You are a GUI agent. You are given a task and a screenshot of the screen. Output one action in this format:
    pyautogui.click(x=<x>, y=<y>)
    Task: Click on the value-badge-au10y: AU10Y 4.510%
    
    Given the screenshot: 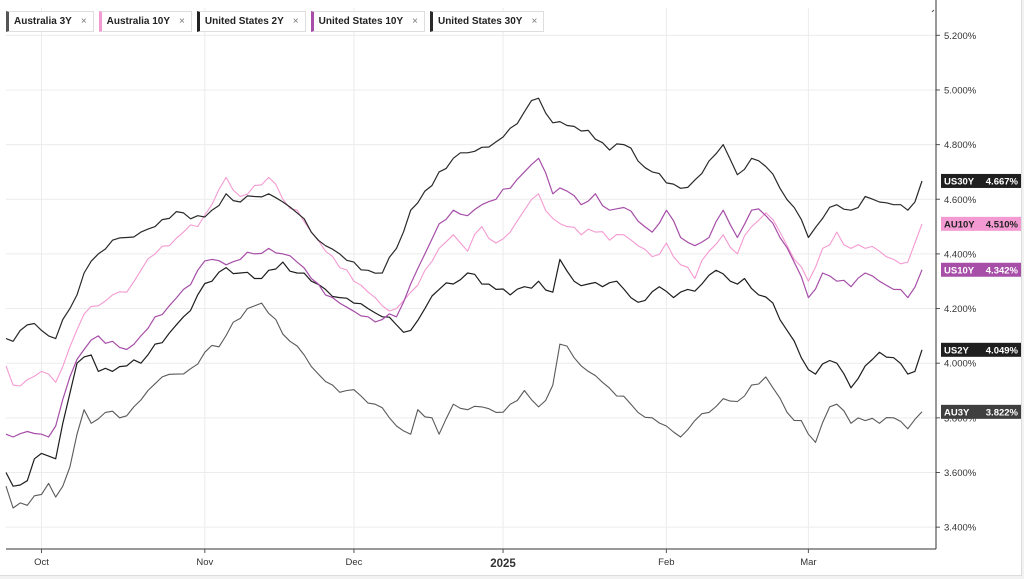 What is the action you would take?
    pyautogui.click(x=981, y=223)
    